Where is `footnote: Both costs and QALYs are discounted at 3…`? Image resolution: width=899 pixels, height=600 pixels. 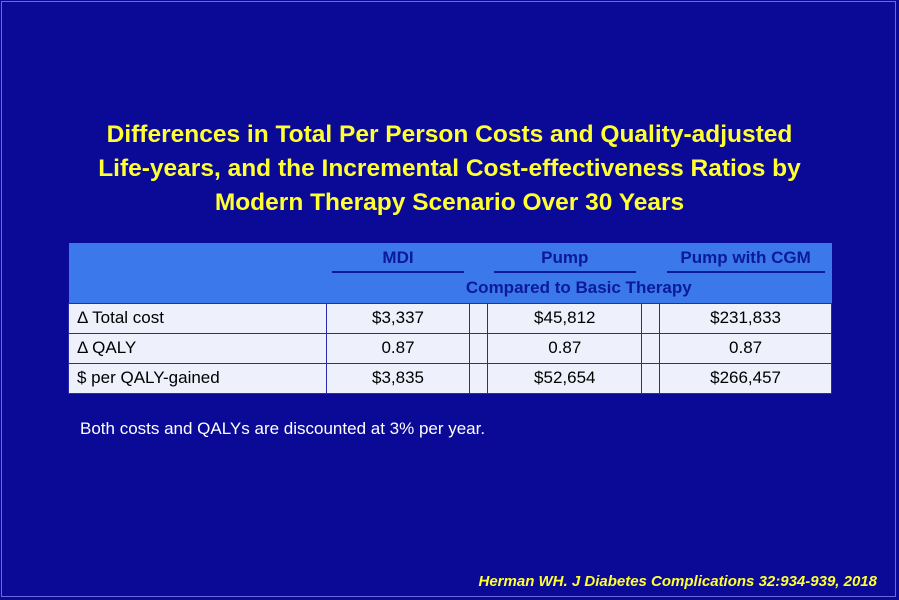
footnote: Both costs and QALYs are discounted at 3… is located at coordinates (283, 428).